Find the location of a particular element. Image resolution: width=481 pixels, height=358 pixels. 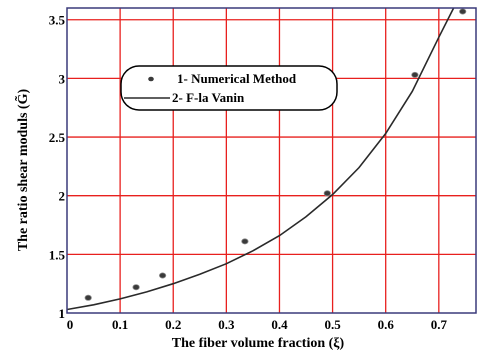

y-tick-label: 2 is located at coordinates (62, 196).